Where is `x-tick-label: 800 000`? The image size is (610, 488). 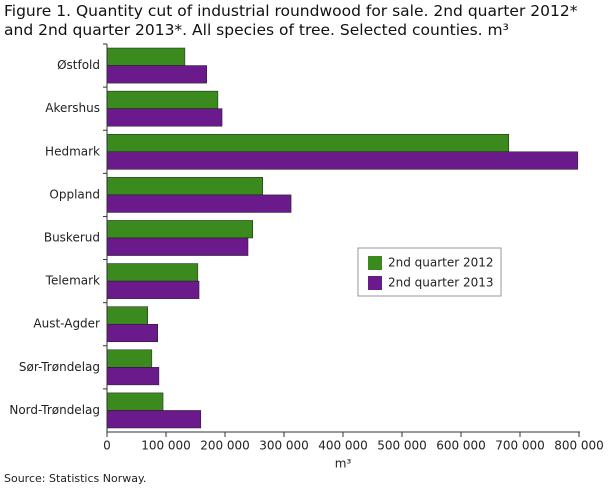
x-tick-label: 800 000 is located at coordinates (579, 446).